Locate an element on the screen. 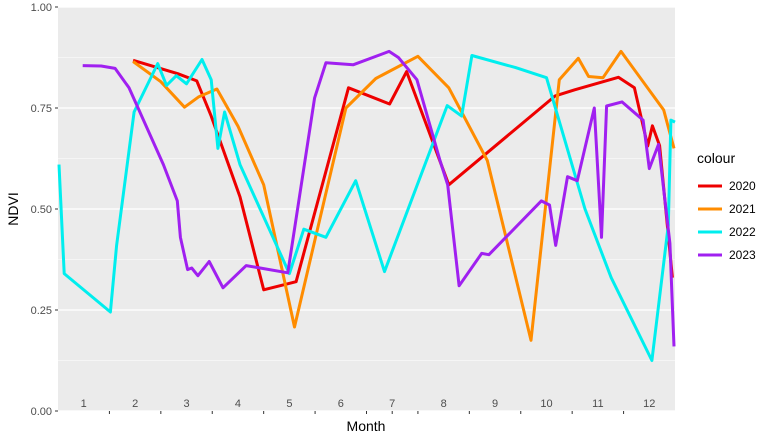  y-tick-label: 0.50 is located at coordinates (41, 210).